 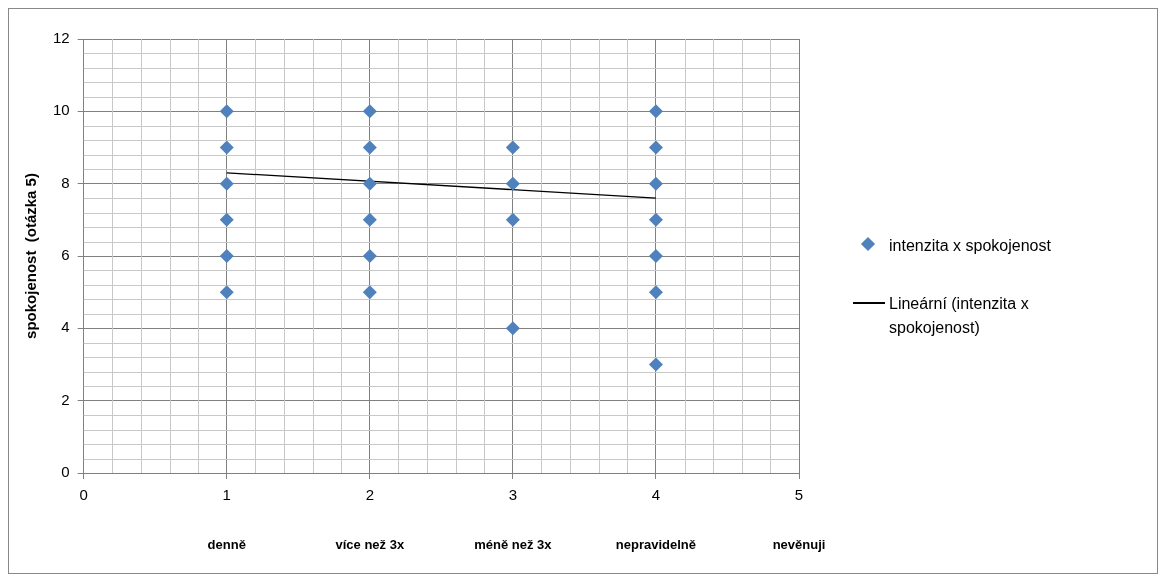 What do you see at coordinates (65, 399) in the screenshot?
I see `y-tick-label: 2` at bounding box center [65, 399].